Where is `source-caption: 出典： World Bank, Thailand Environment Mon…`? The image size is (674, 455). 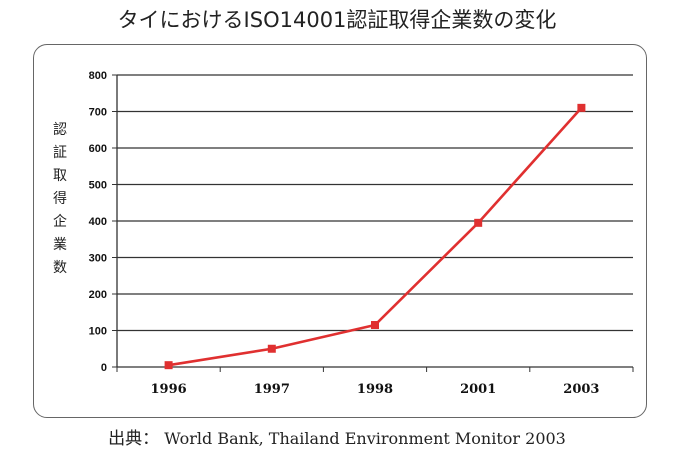
source-caption: 出典： World Bank, Thailand Environment Mon… is located at coordinates (337, 436).